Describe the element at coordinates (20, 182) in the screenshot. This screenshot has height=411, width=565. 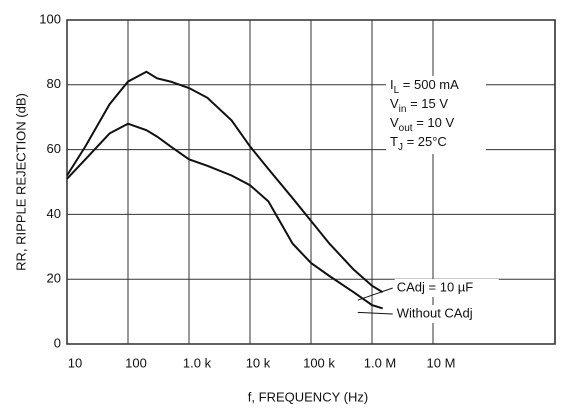
I see `y-axis-label: RR, RIPPLE REJECTION (dB)` at that location.